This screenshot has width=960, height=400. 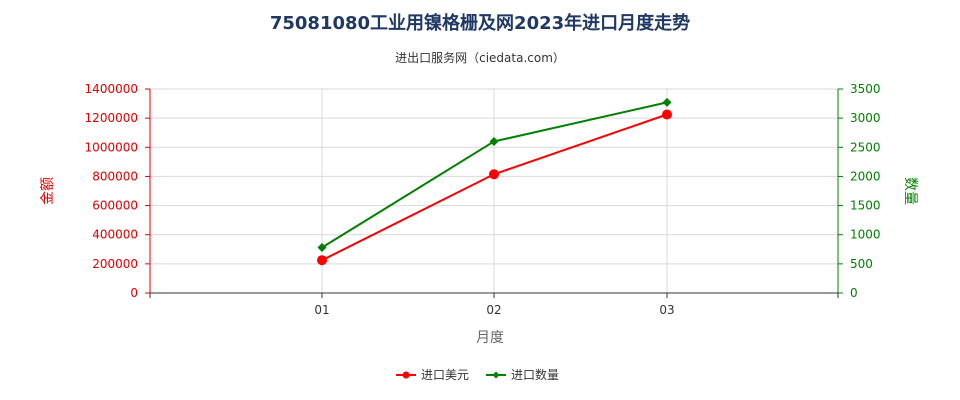 What do you see at coordinates (865, 176) in the screenshot?
I see `right-tick-label: 2000` at bounding box center [865, 176].